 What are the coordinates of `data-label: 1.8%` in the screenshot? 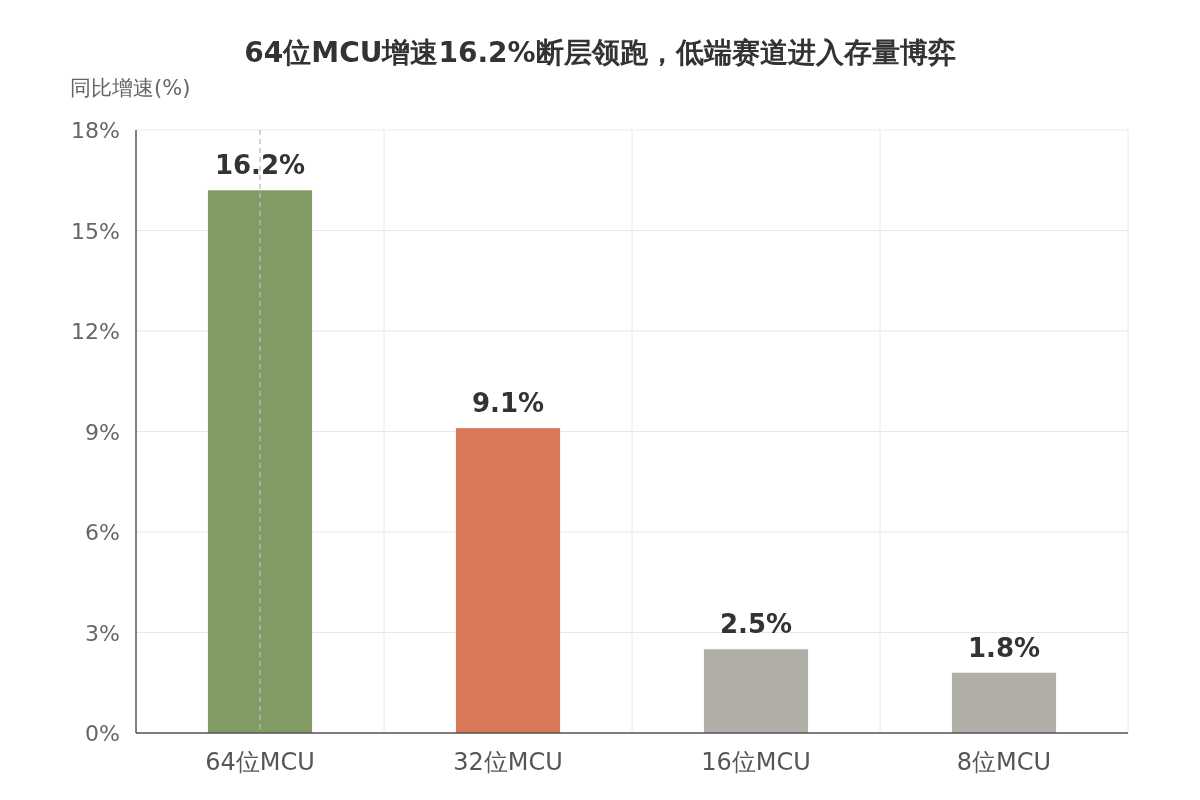 It's located at (1004, 647).